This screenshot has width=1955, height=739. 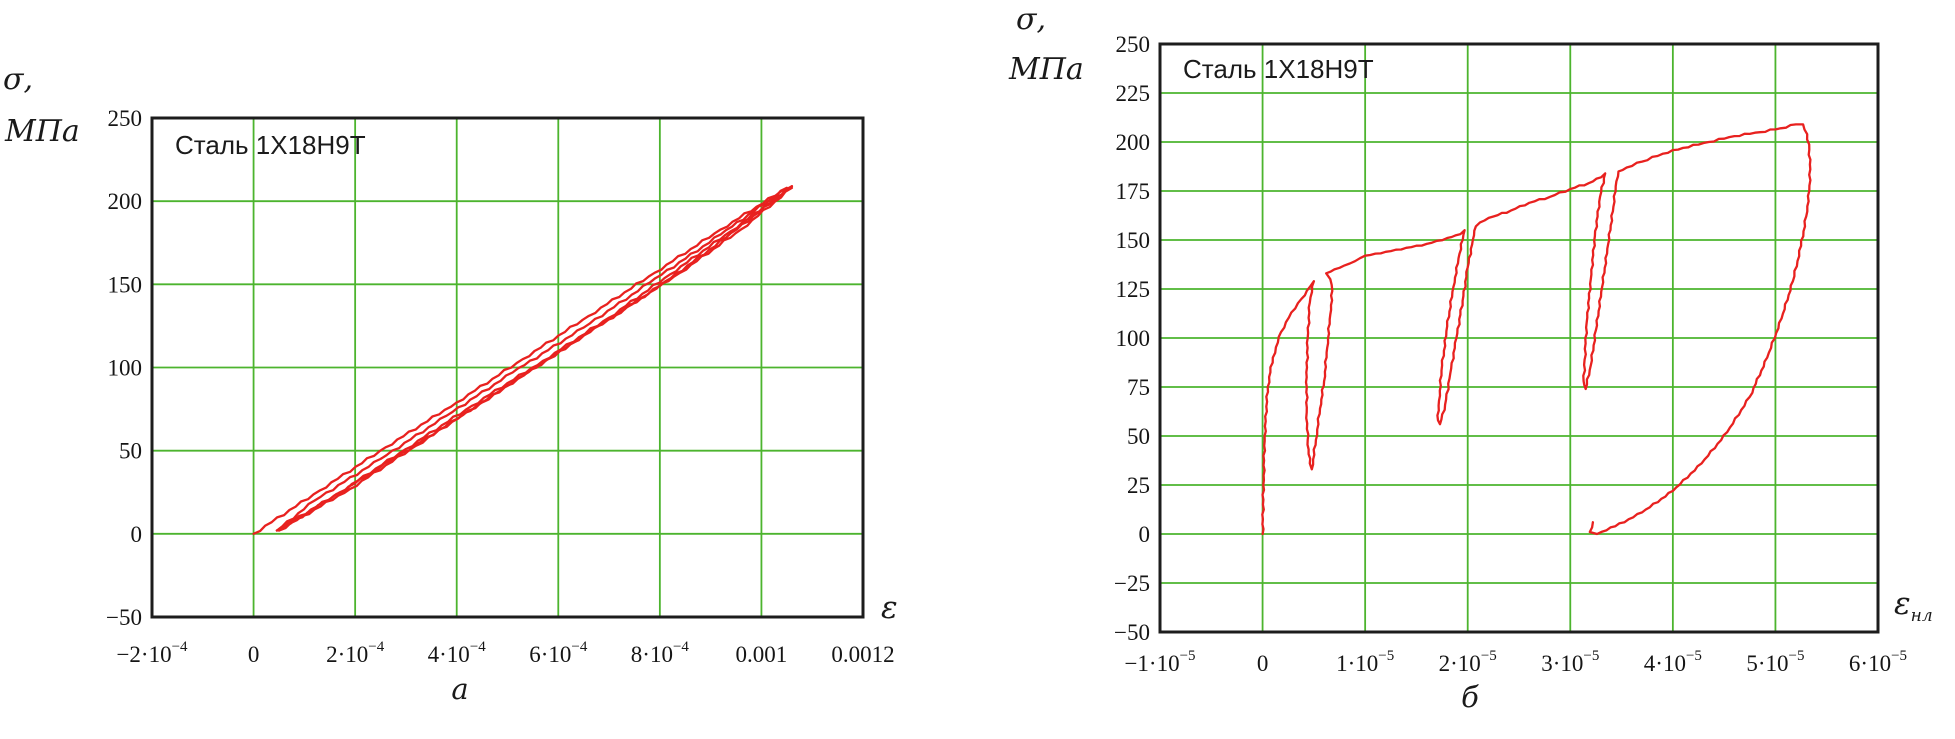 I want to click on svg-text: 4·10⁻⁵, so click(x=1673, y=662).